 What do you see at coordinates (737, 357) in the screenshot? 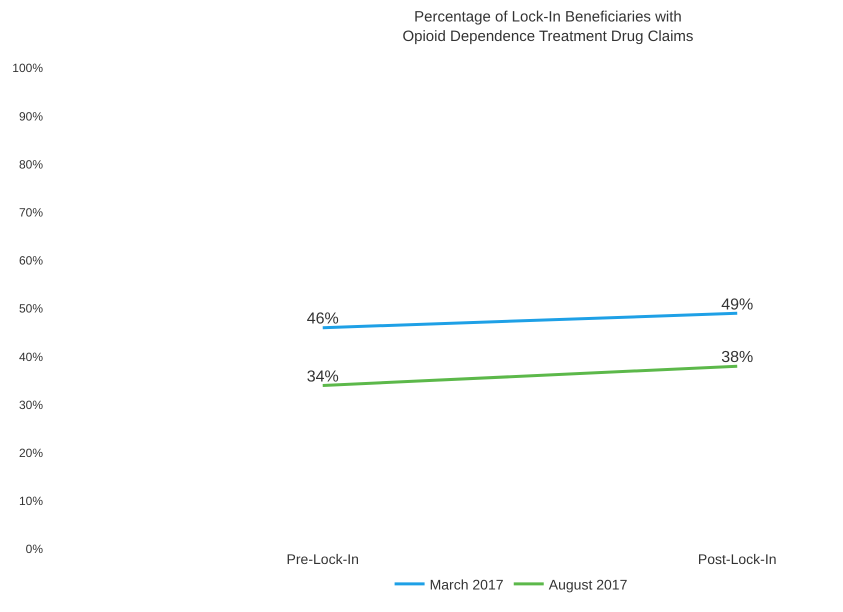
I see `data-label: 38%` at bounding box center [737, 357].